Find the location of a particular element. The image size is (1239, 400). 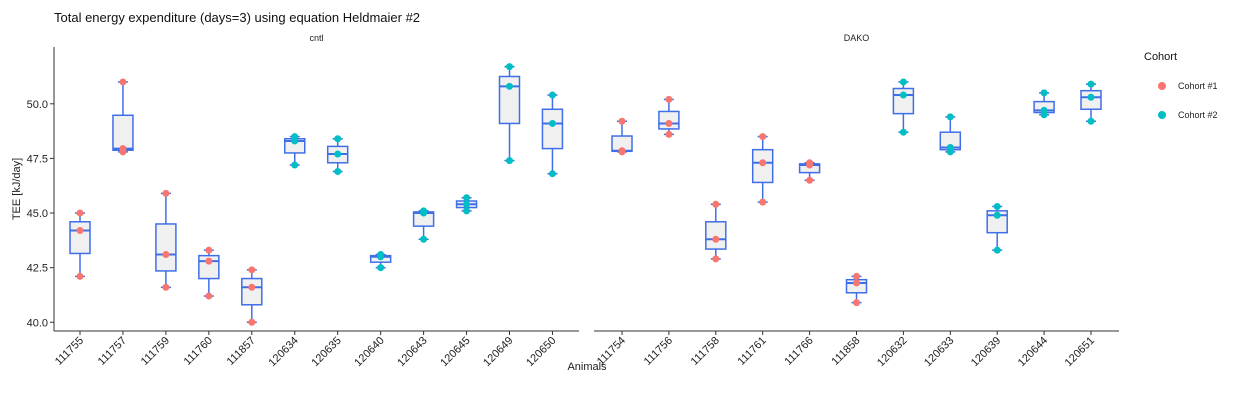

panel-strip-label: cntl is located at coordinates (316, 38).